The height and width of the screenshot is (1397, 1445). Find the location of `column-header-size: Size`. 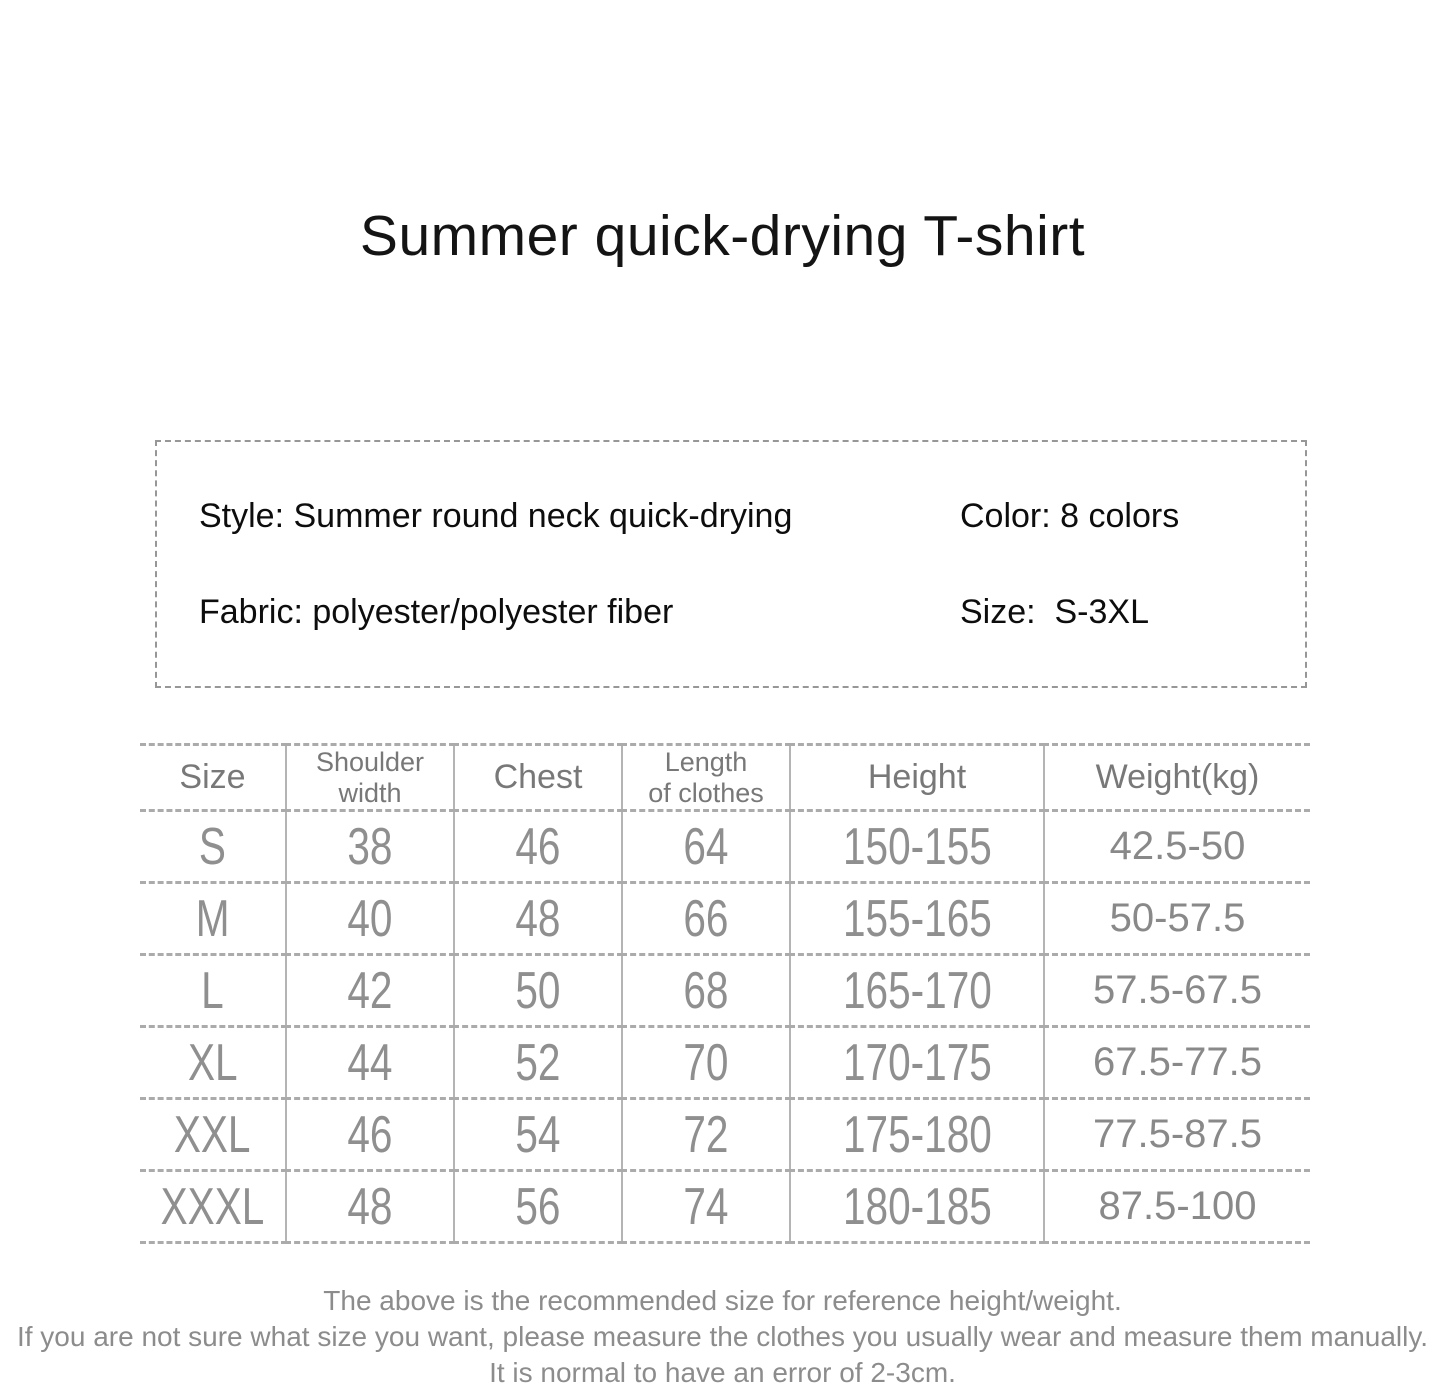

column-header-size: Size is located at coordinates (213, 777).